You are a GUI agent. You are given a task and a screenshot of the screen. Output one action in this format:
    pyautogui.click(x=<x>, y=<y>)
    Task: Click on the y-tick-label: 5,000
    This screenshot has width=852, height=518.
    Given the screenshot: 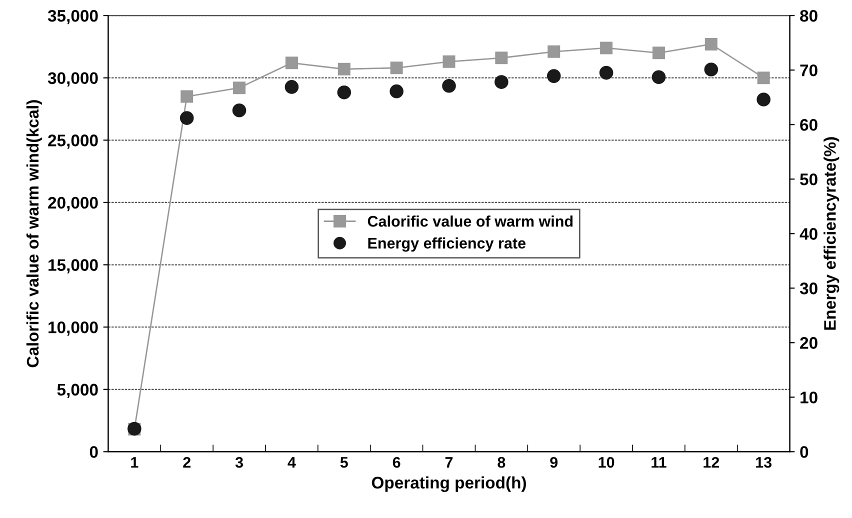 What is the action you would take?
    pyautogui.click(x=77, y=391)
    